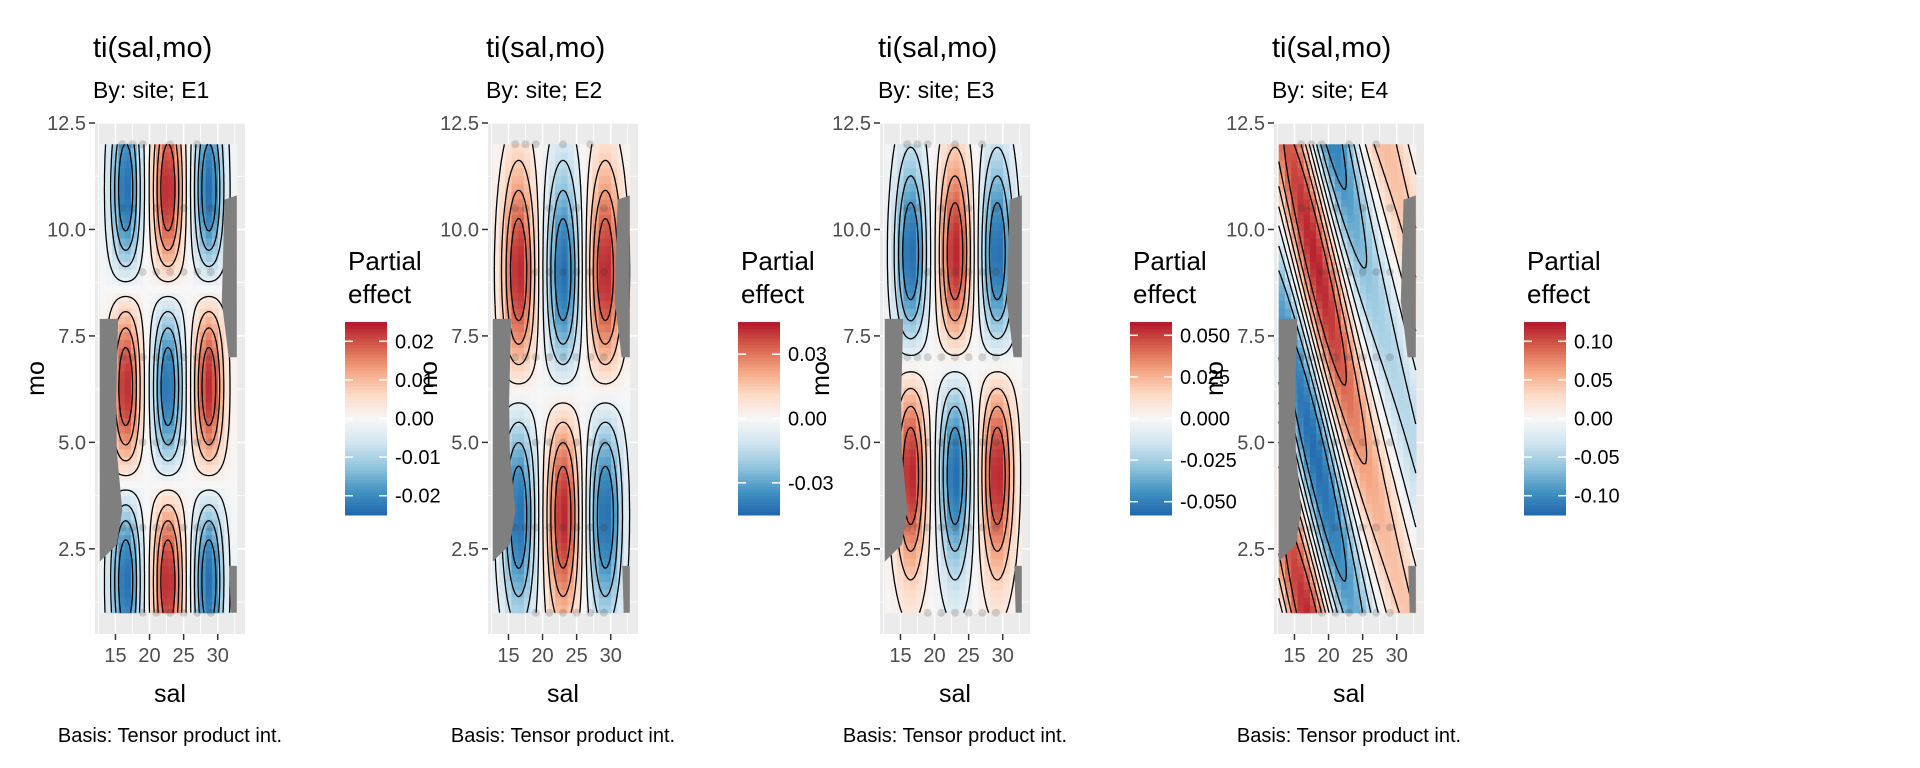 This screenshot has height=768, width=1920. Describe the element at coordinates (184, 656) in the screenshot. I see `x-tick-label: 25` at that location.